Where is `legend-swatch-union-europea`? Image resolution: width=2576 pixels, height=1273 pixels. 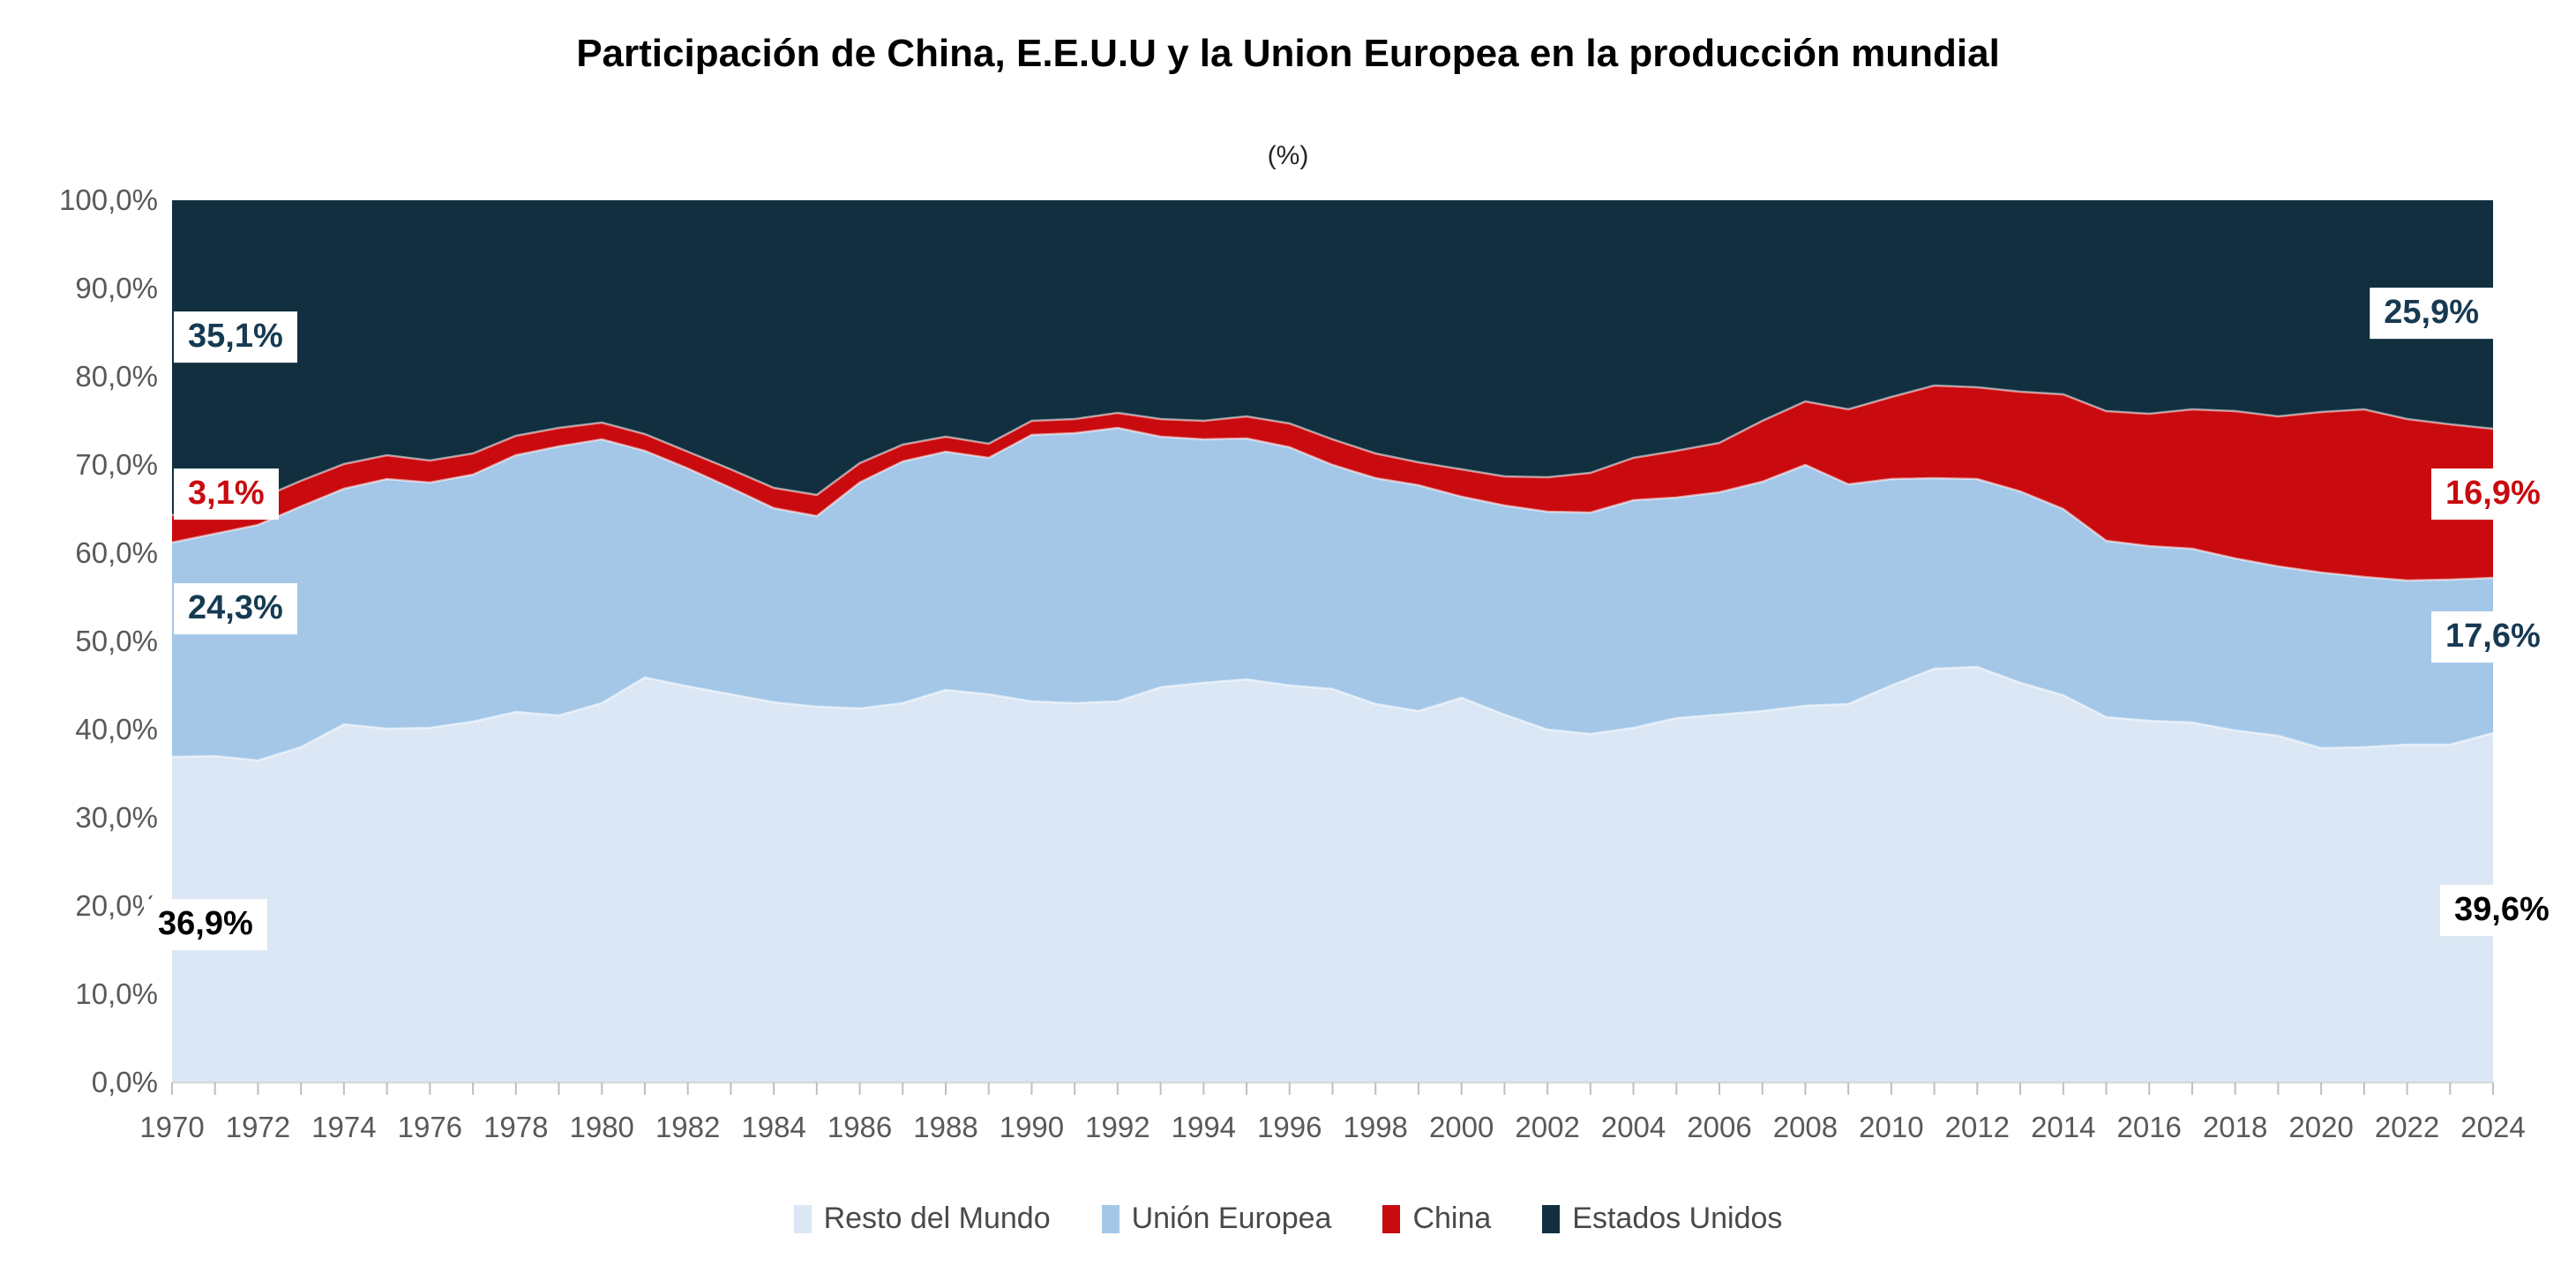 legend-swatch-union-europea is located at coordinates (1110, 1218).